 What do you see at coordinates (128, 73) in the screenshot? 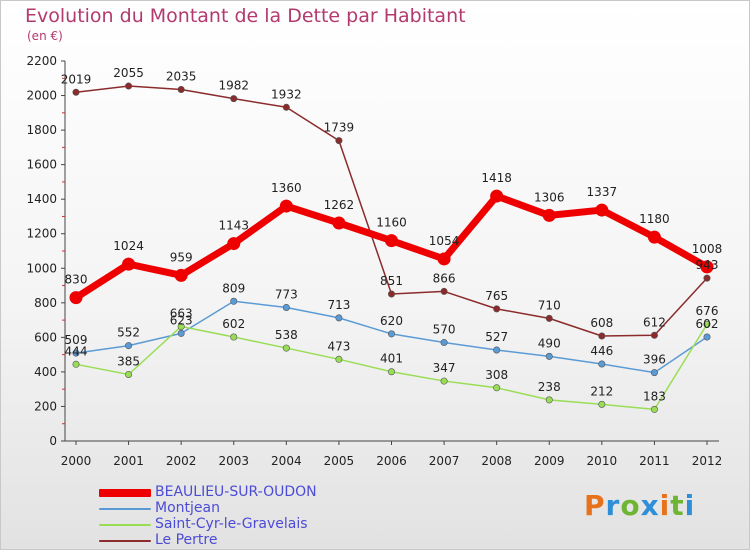
I see `data-label-le-pertre: 2055` at bounding box center [128, 73].